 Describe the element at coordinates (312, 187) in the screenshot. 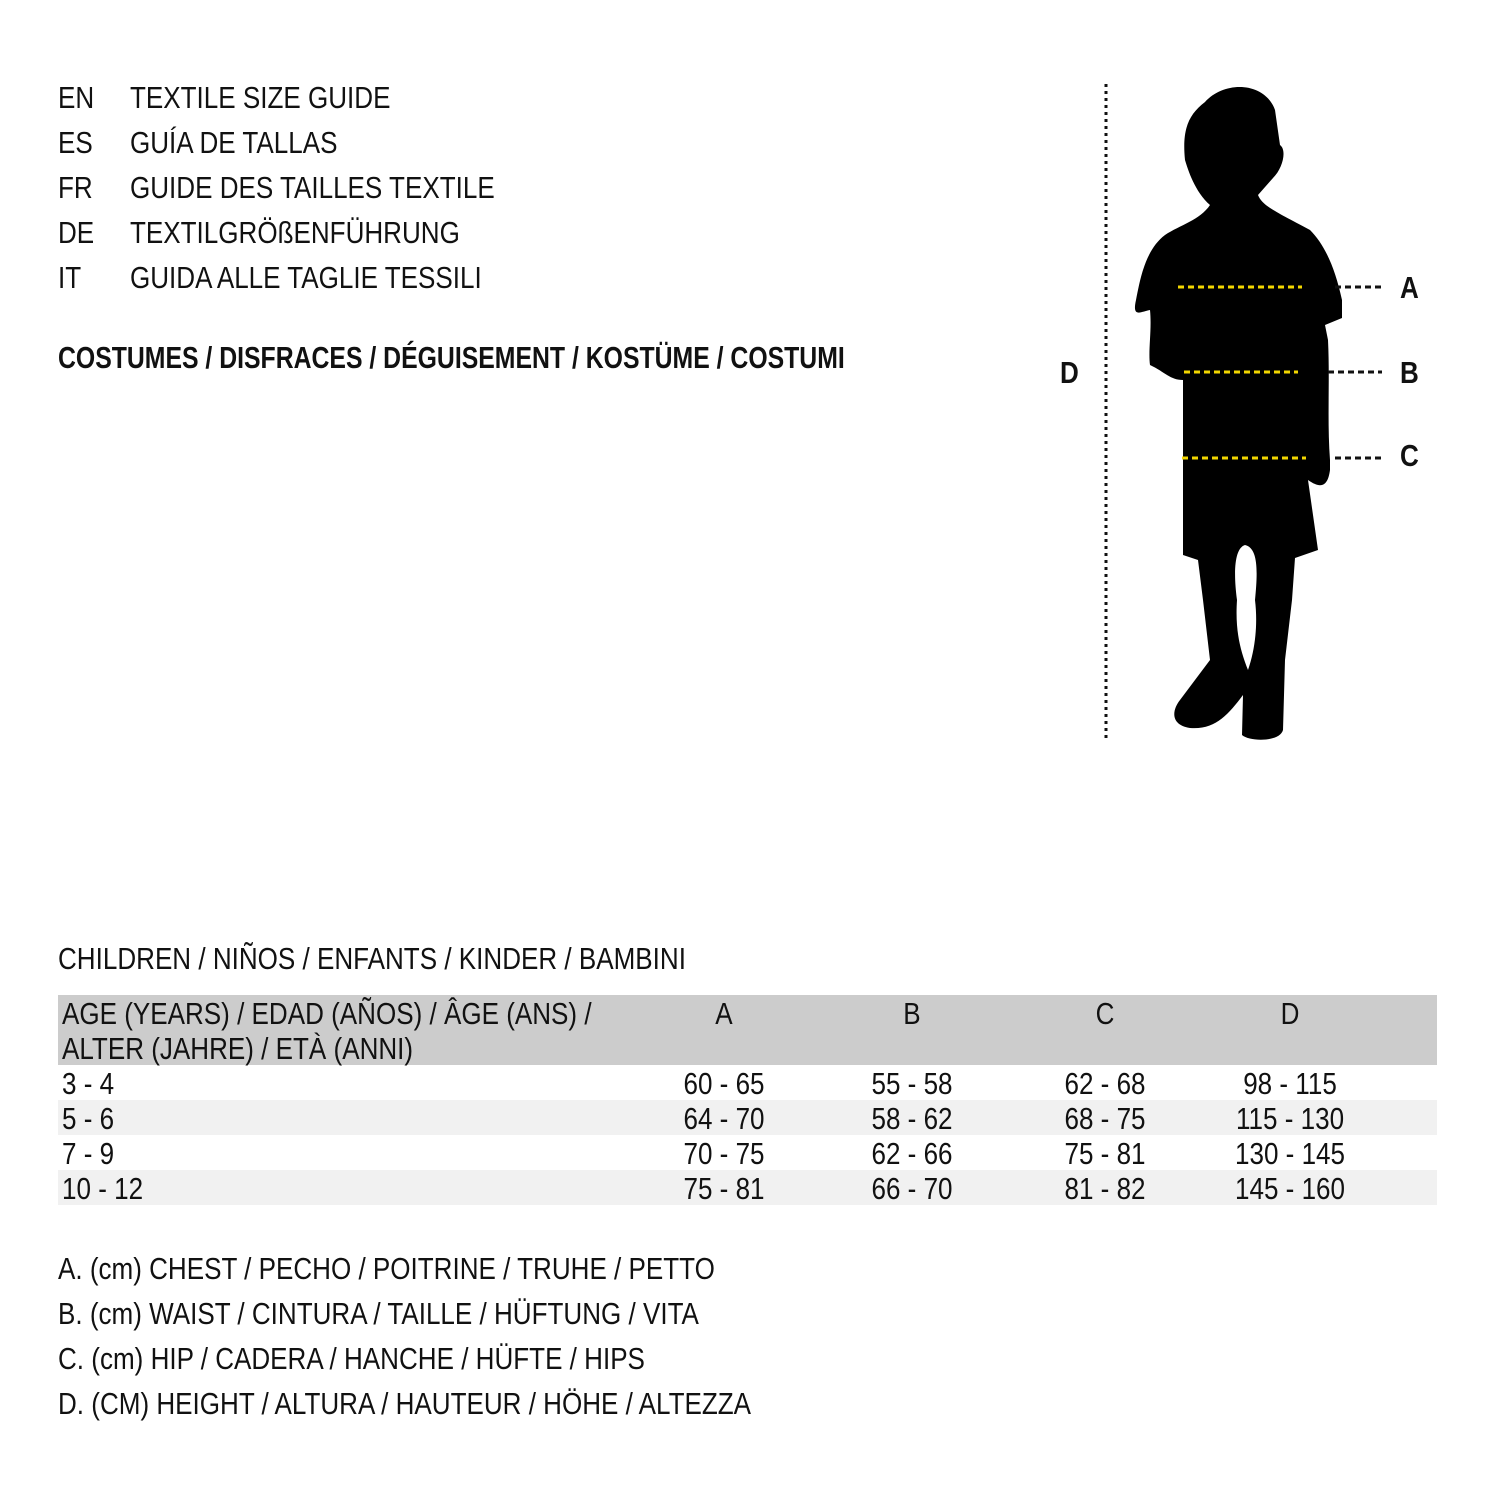

I see `guide-title: GUIDE DES TAILLES TEXTILE` at that location.